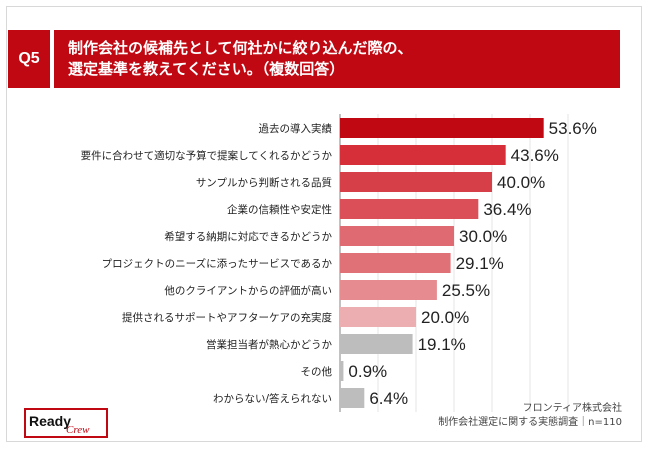 The image size is (650, 450). I want to click on category-label: プロジェクトのニーズに添ったサービスであるか, so click(217, 263).